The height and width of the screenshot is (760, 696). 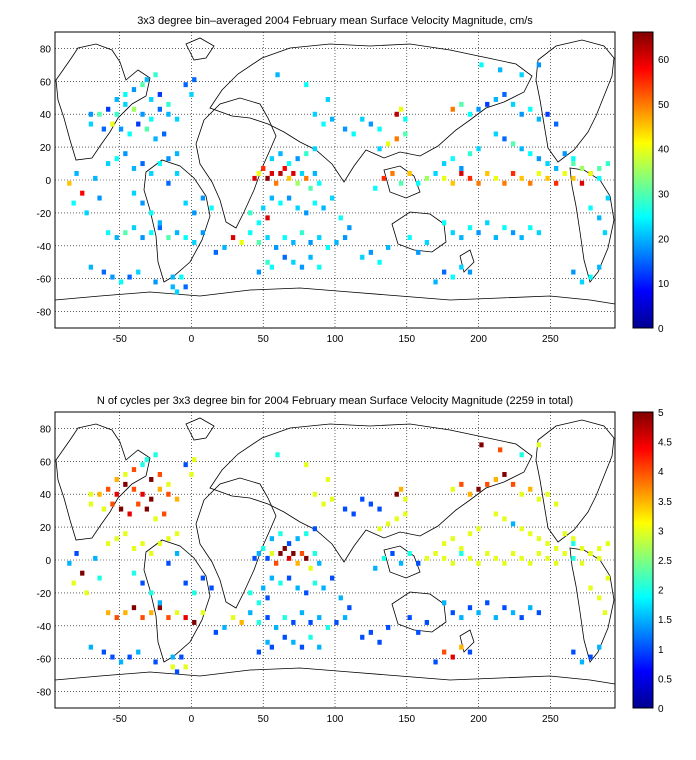 I want to click on colorbar-tick-label: 3, so click(x=661, y=531).